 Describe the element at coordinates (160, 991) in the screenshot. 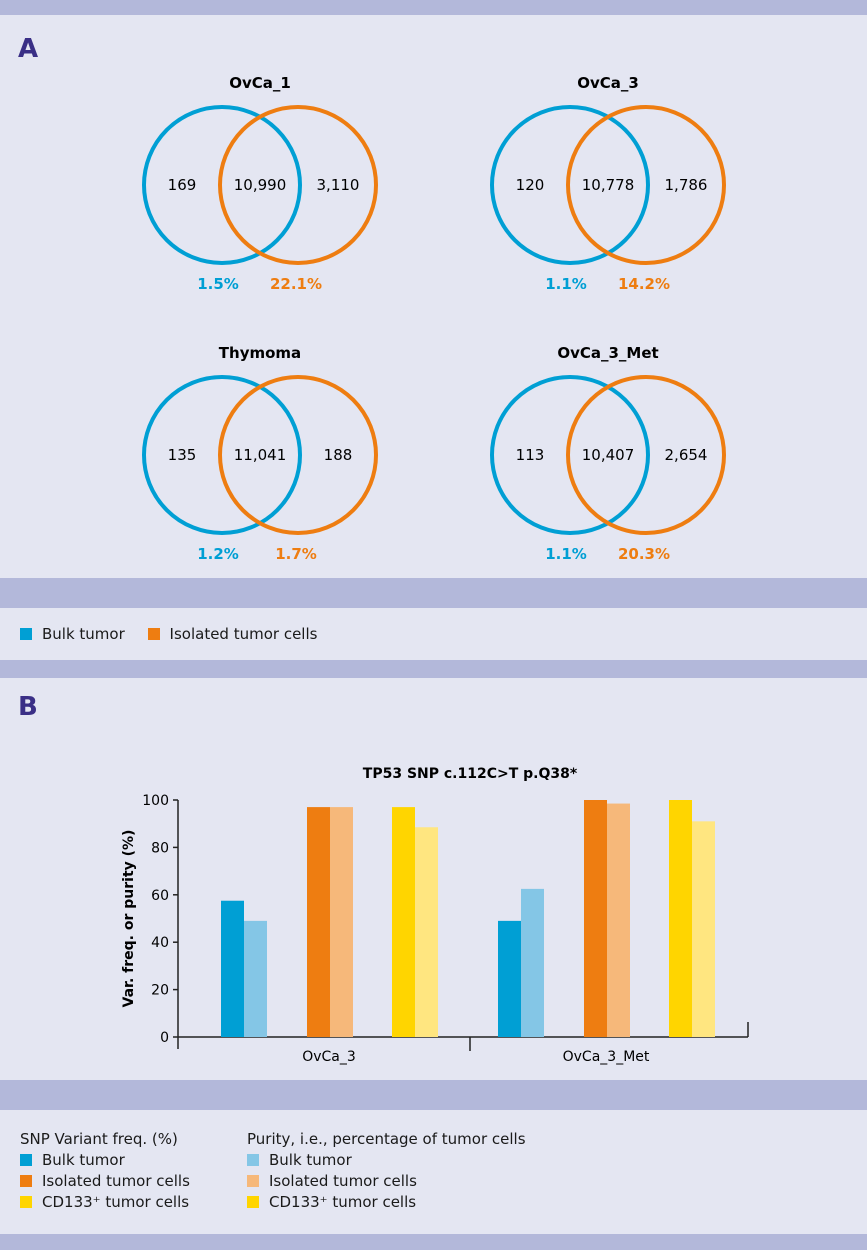

I see `y-tick-label: 20` at that location.